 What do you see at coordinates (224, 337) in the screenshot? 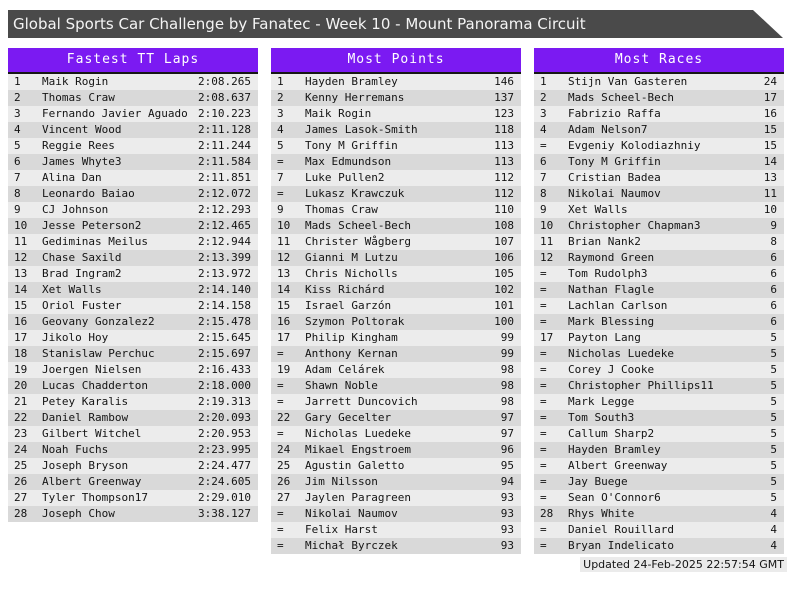
I see `value-cell: 2:15.645` at bounding box center [224, 337].